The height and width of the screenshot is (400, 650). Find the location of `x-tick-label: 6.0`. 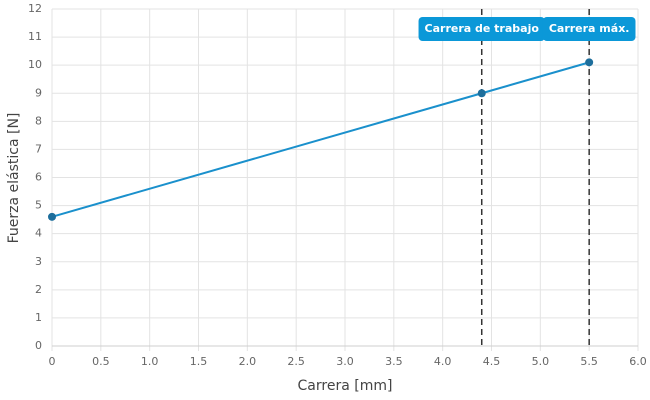

x-tick-label: 6.0 is located at coordinates (638, 361).